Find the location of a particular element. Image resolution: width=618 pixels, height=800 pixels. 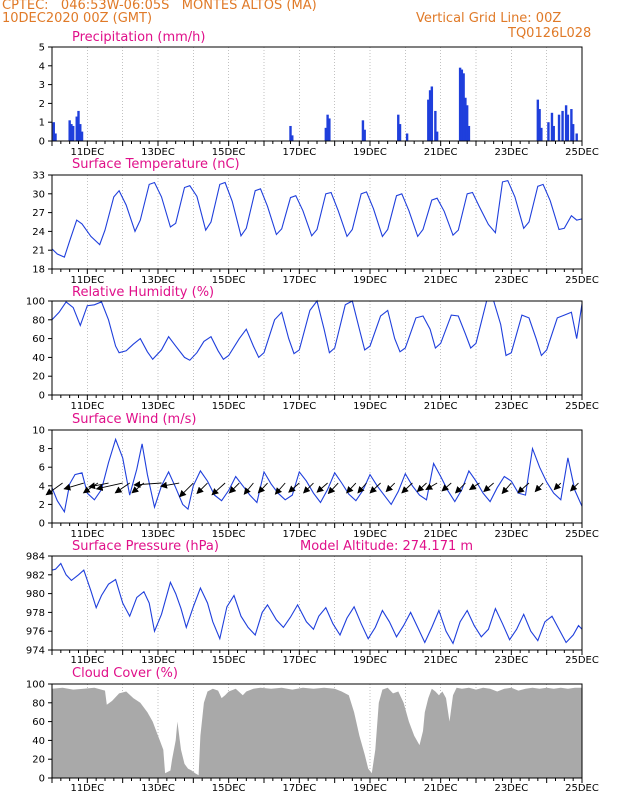

pres-xtick-label: 17DEC is located at coordinates (299, 660).